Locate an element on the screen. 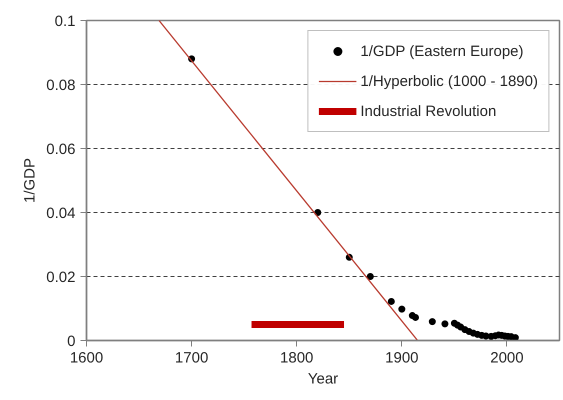  x-tick-label: 1800 is located at coordinates (297, 358).